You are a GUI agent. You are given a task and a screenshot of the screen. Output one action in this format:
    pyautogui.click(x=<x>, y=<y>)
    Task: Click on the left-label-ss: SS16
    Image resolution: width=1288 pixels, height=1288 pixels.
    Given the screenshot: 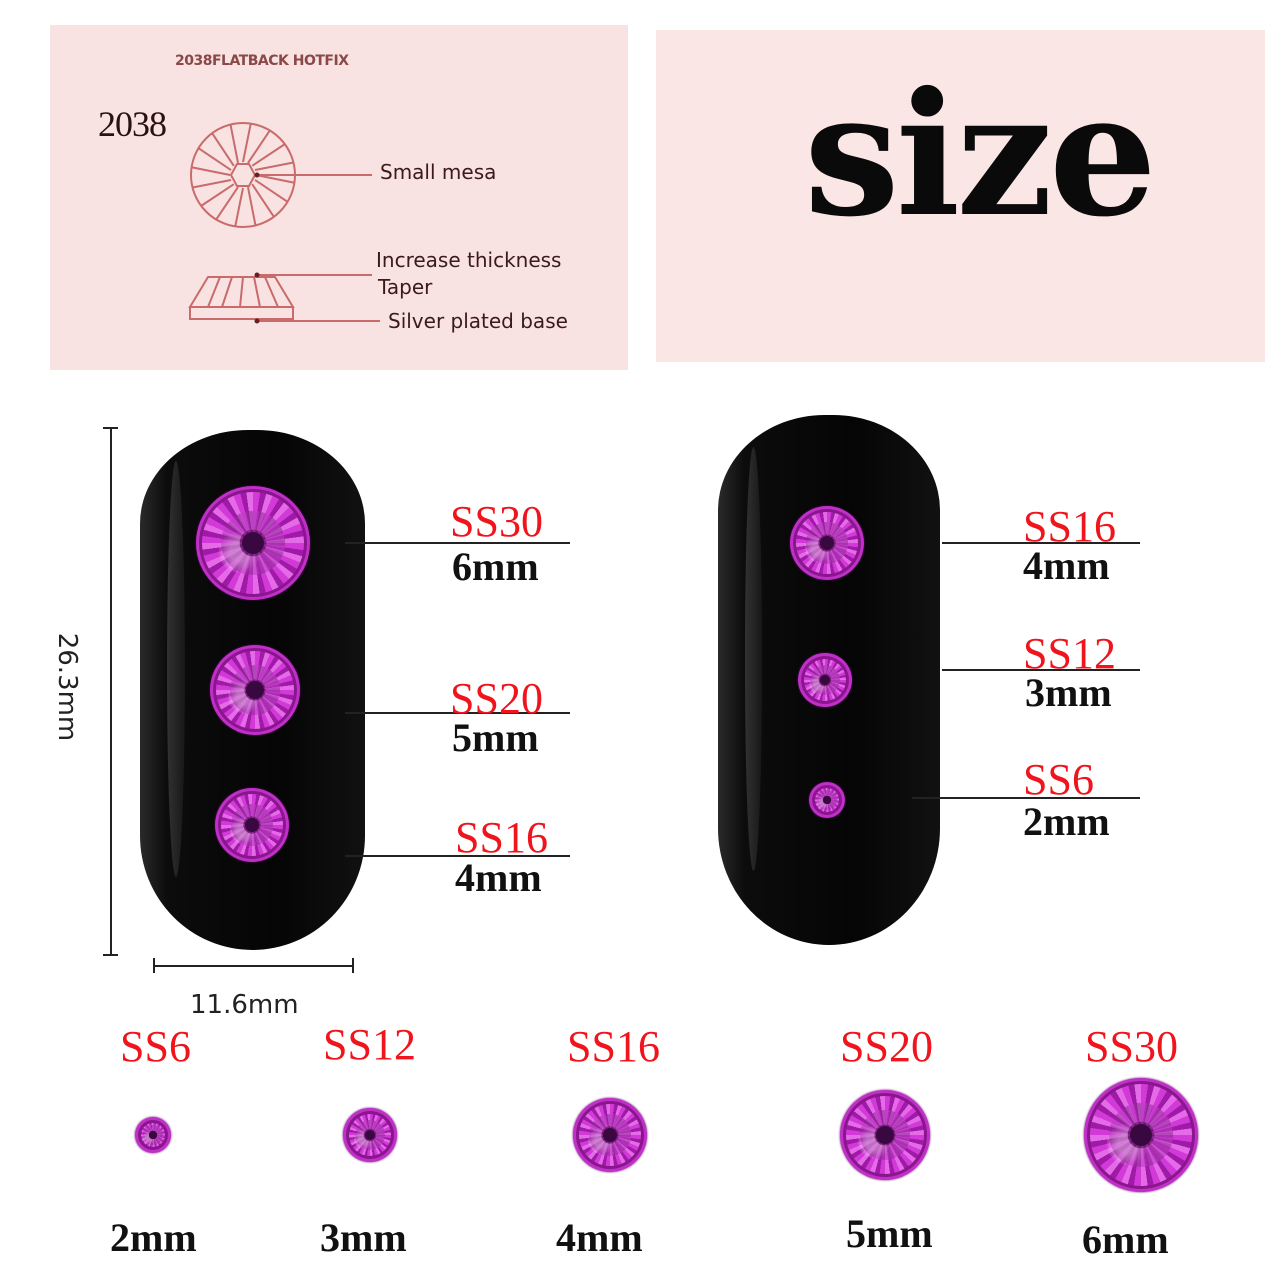 What is the action you would take?
    pyautogui.click(x=501, y=837)
    